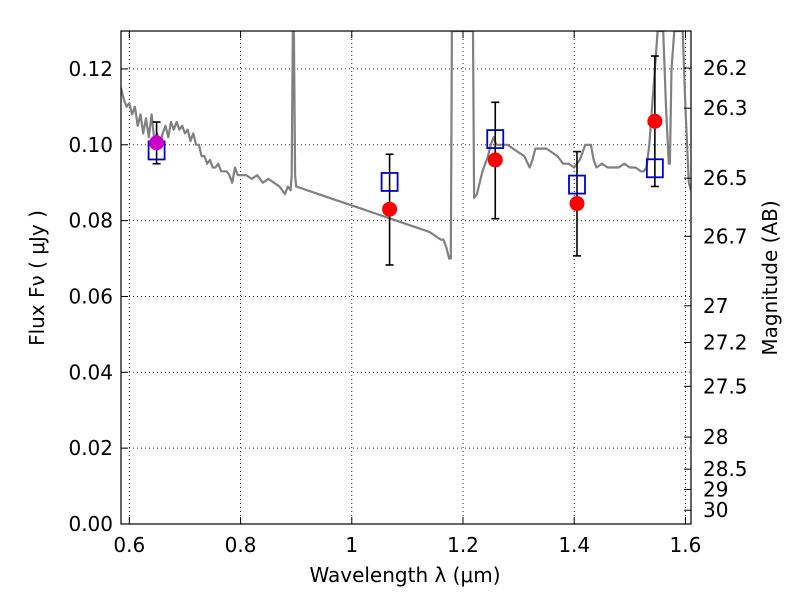  What do you see at coordinates (129, 545) in the screenshot?
I see `x-tick-label: 0.6` at bounding box center [129, 545].